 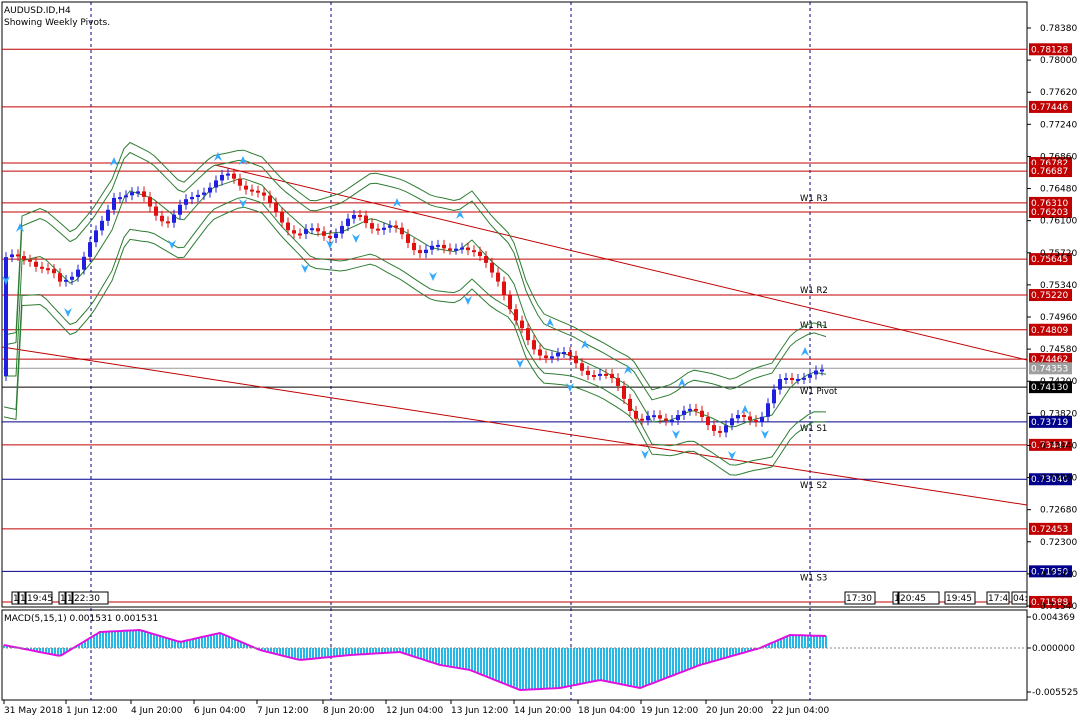 I want to click on price-tick-label: 0.74580, so click(x=1058, y=350).